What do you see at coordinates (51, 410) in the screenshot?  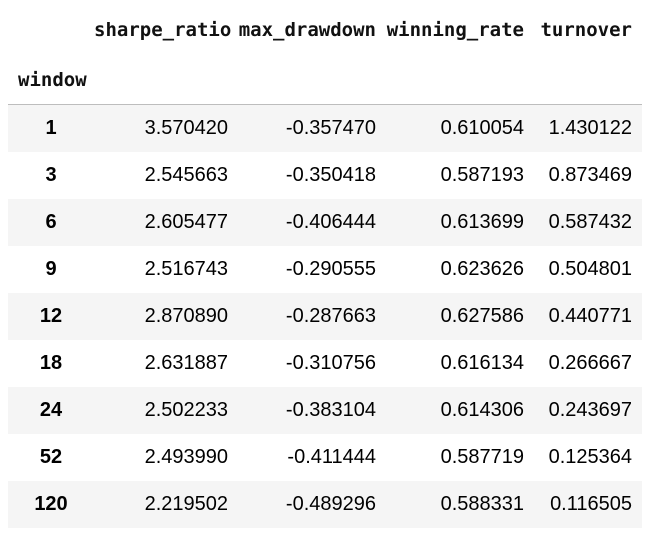 I see `row-index-cell: 24` at bounding box center [51, 410].